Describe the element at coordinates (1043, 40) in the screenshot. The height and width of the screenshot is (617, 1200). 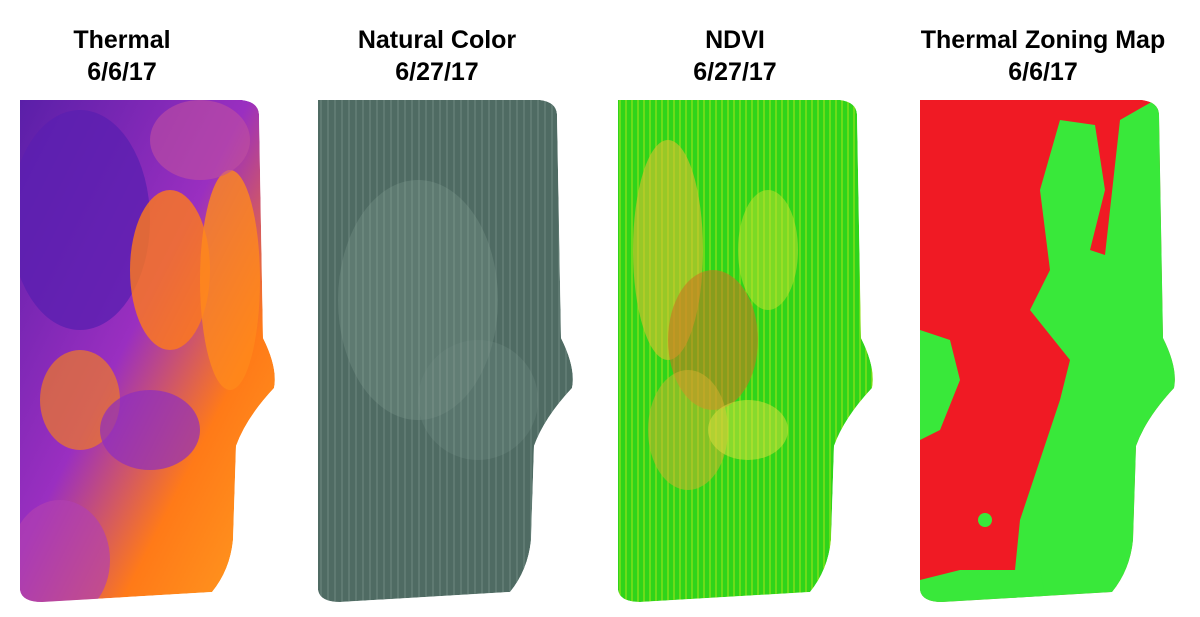
I see `panel-title: Thermal Zoning Map` at that location.